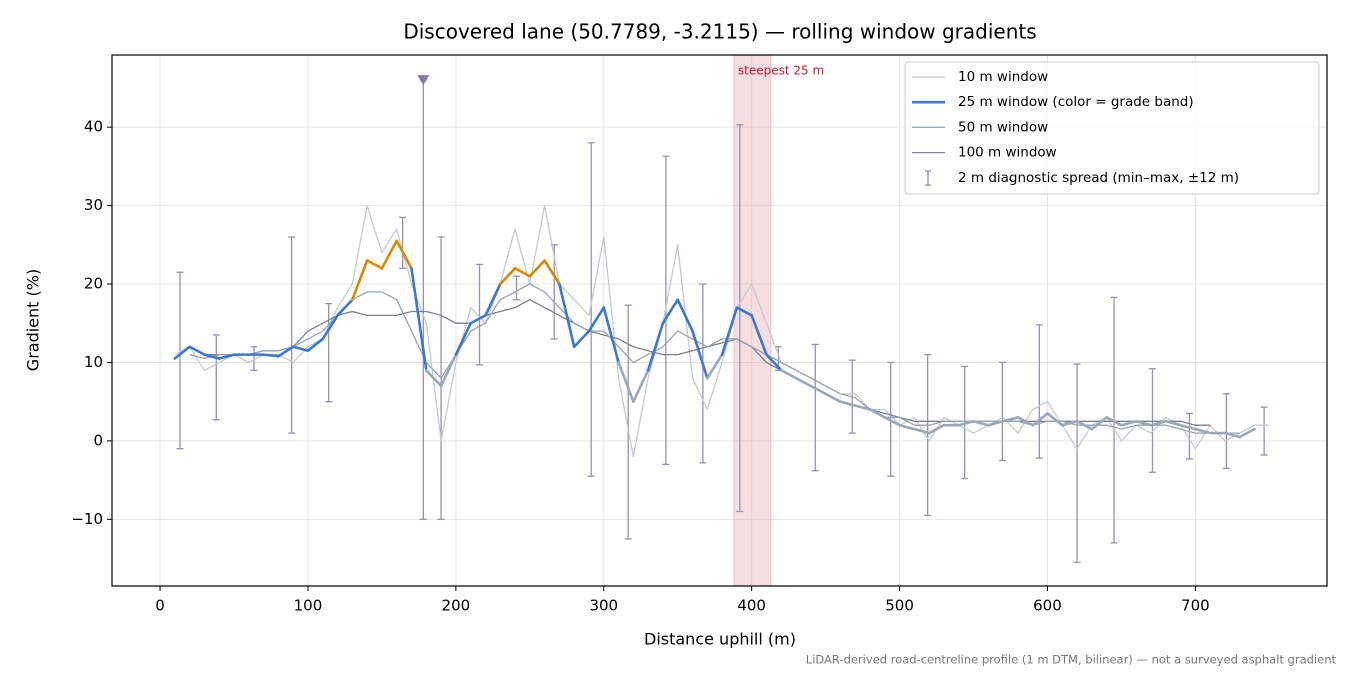  I want to click on legend-box, so click(1112, 128).